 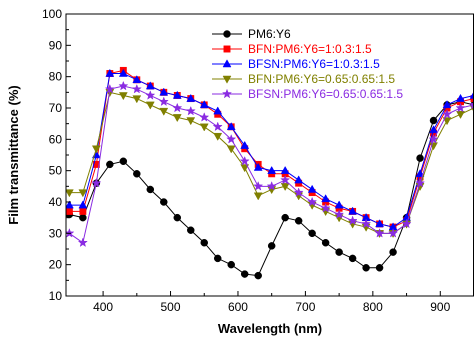 What do you see at coordinates (305, 307) in the screenshot?
I see `x-tick-label: 700` at bounding box center [305, 307].